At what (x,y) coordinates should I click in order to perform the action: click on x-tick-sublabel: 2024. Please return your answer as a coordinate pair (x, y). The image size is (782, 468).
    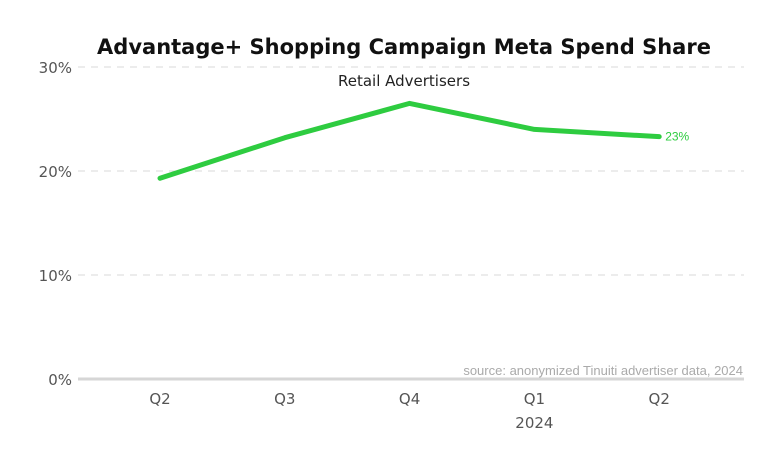
    Looking at the image, I should click on (534, 423).